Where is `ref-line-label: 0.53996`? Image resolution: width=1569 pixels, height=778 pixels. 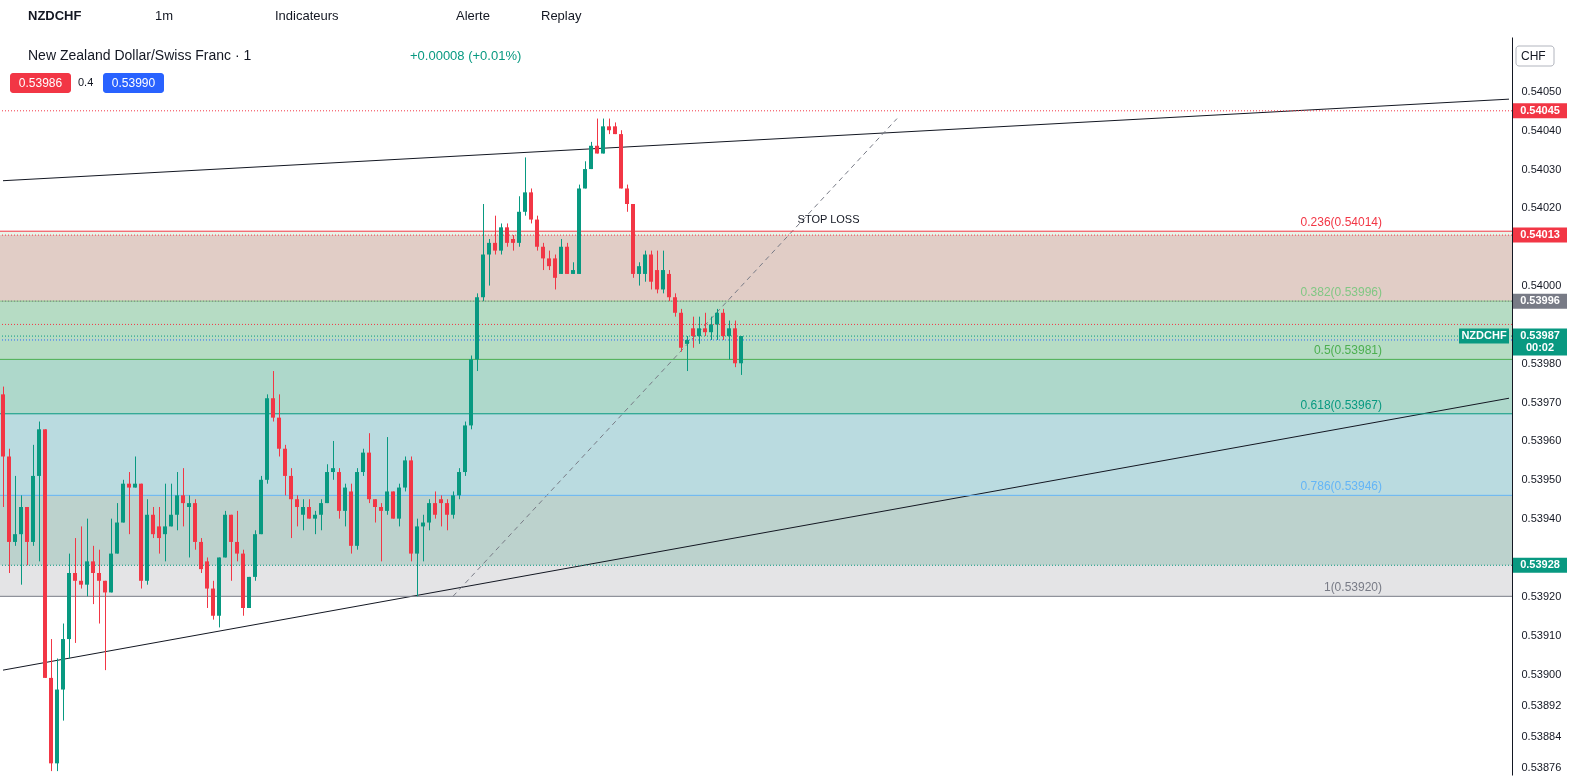
ref-line-label: 0.53996 is located at coordinates (1540, 300).